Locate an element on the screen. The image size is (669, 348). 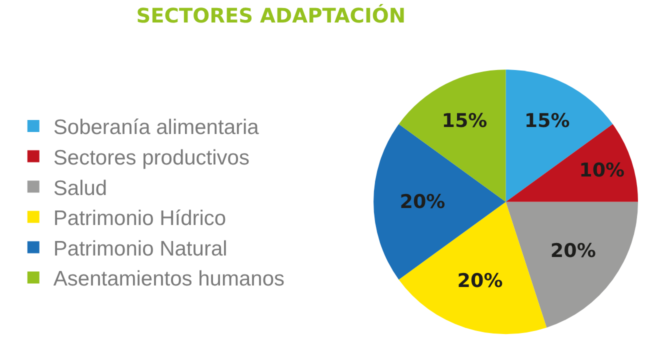
legend-label: Patrimonio Natural is located at coordinates (140, 248).